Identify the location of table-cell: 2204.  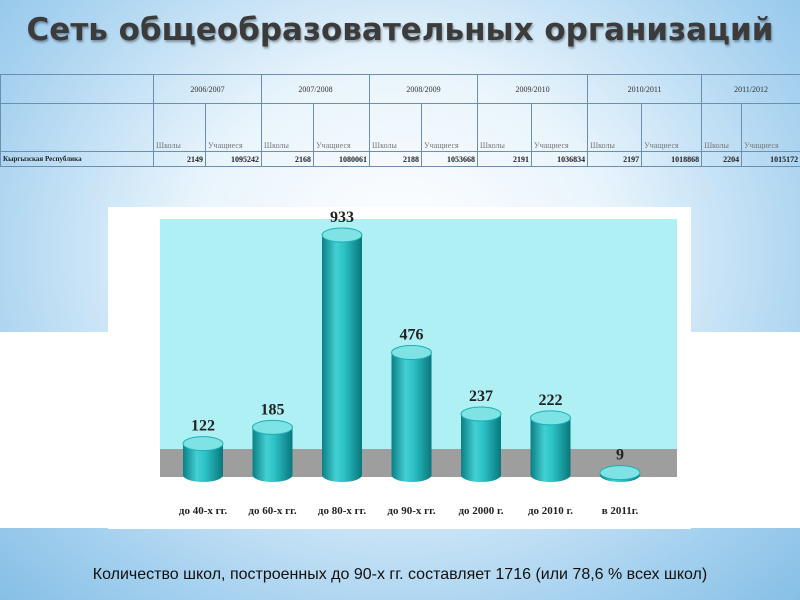
(722, 159).